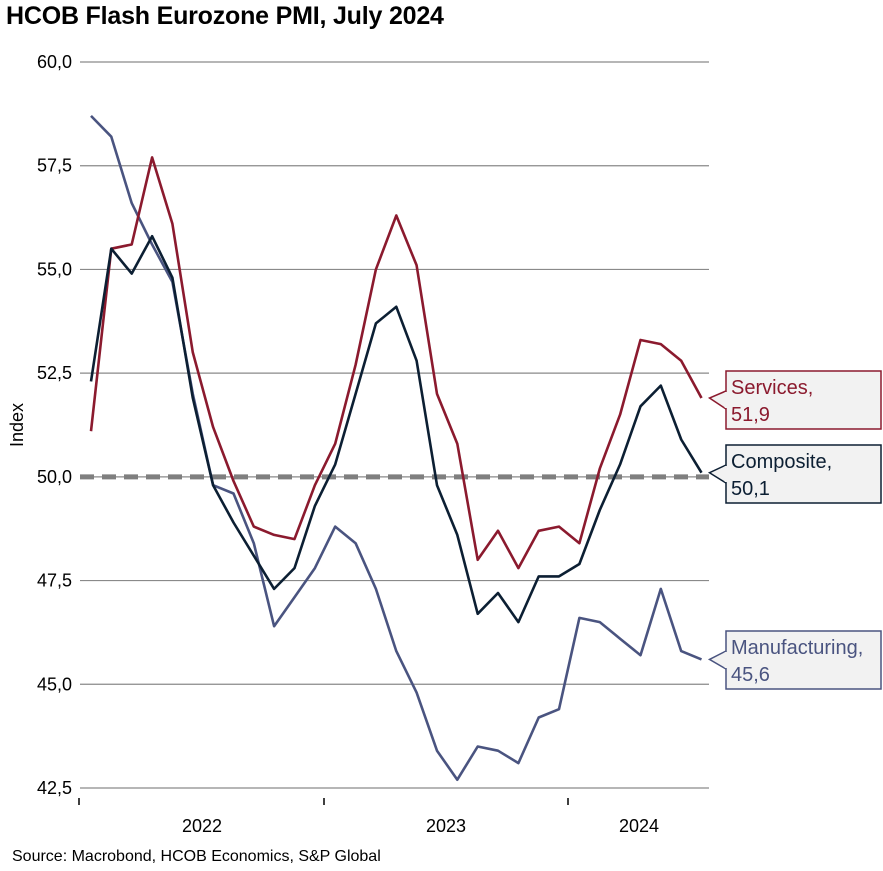 The width and height of the screenshot is (883, 871). Describe the element at coordinates (225, 16) in the screenshot. I see `chart-title: HCOB Flash Eurozone PMI, July 2024` at that location.